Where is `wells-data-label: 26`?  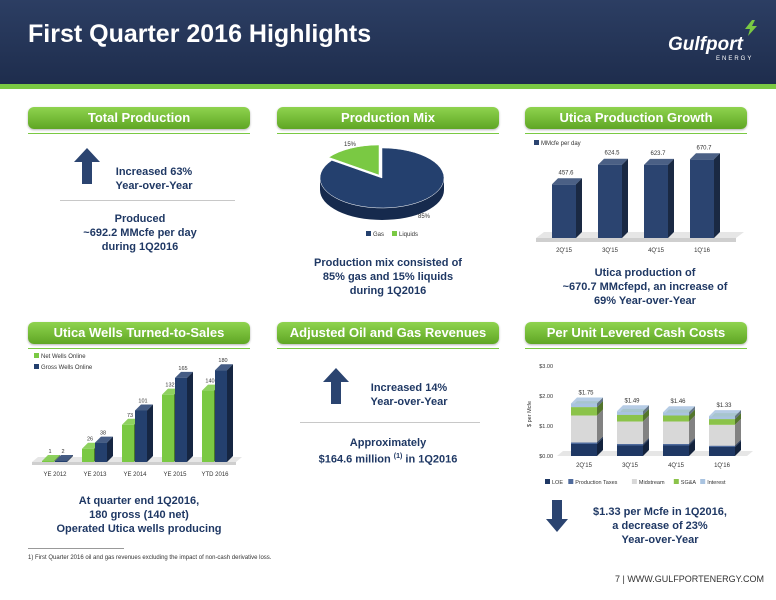
wells-data-label: 26 is located at coordinates (90, 440).